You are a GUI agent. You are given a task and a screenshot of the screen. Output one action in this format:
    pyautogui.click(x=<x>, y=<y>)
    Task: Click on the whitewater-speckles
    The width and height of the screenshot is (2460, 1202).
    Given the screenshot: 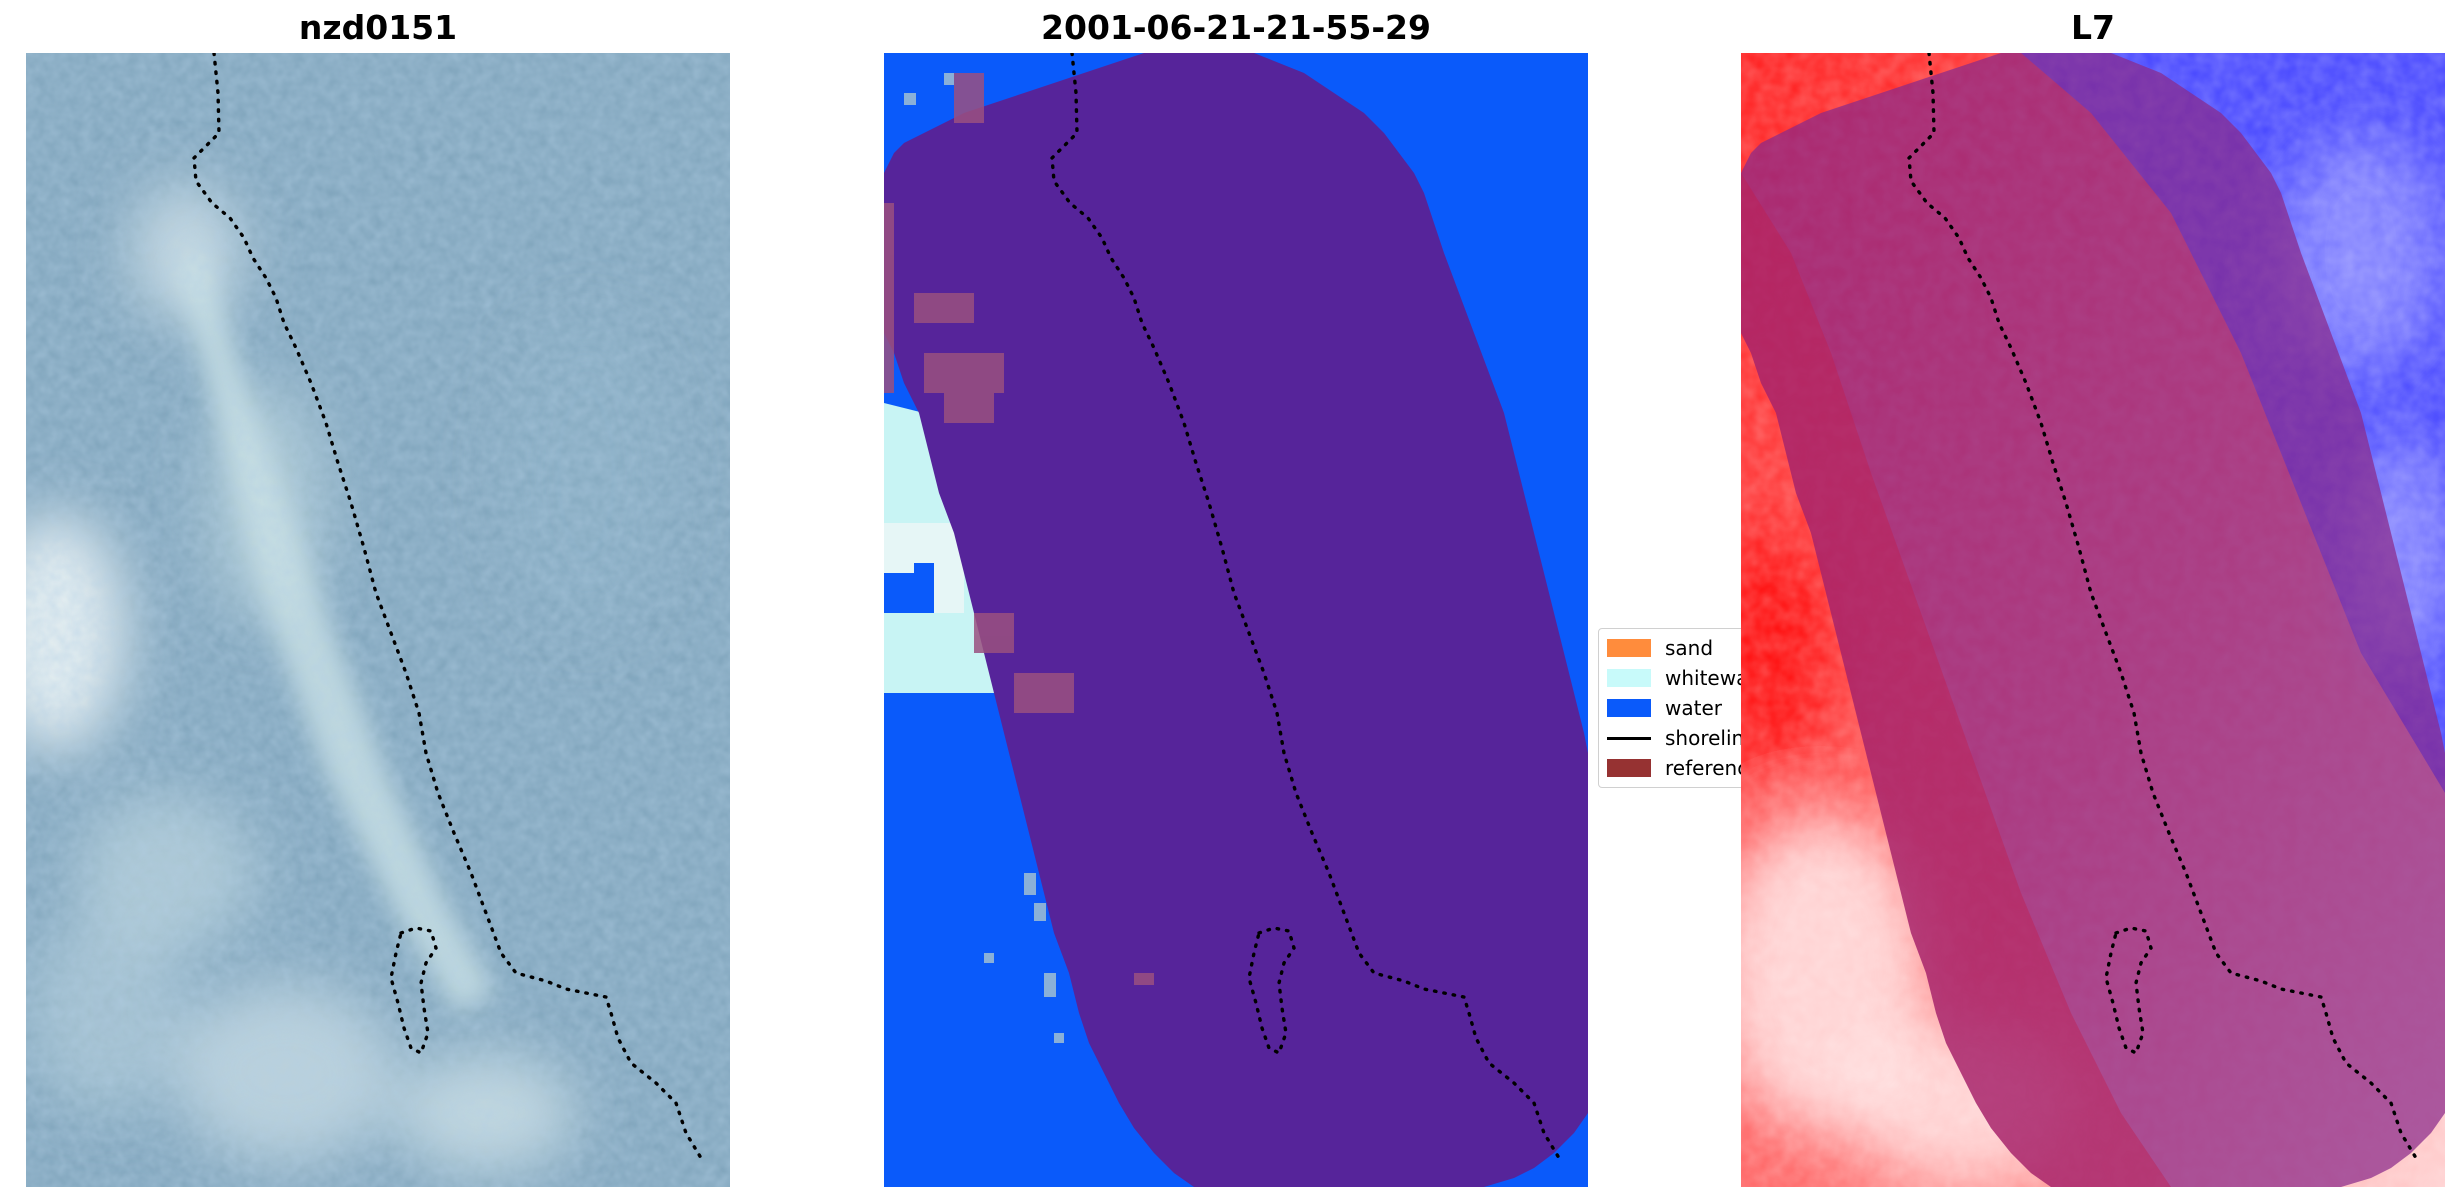 What is the action you would take?
    pyautogui.click(x=984, y=558)
    